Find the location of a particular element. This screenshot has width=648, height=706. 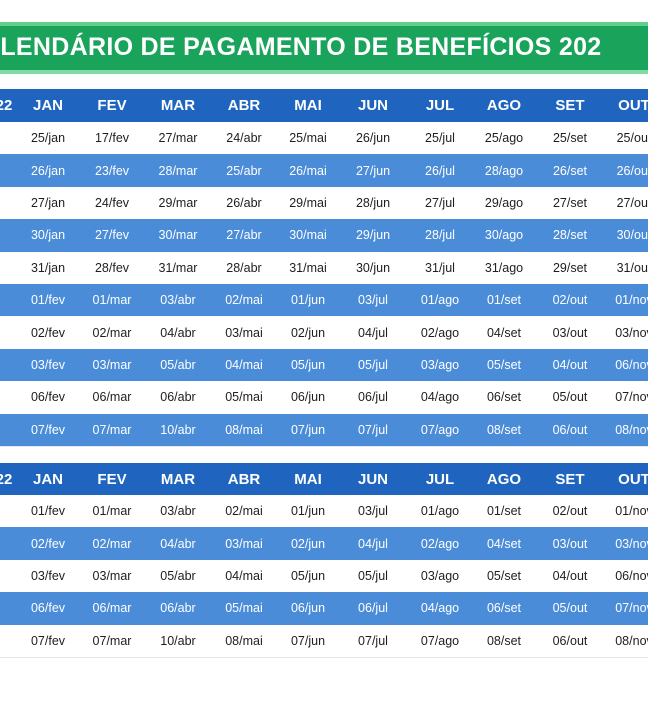

payment-date-cell: 06/fev is located at coordinates (48, 608).